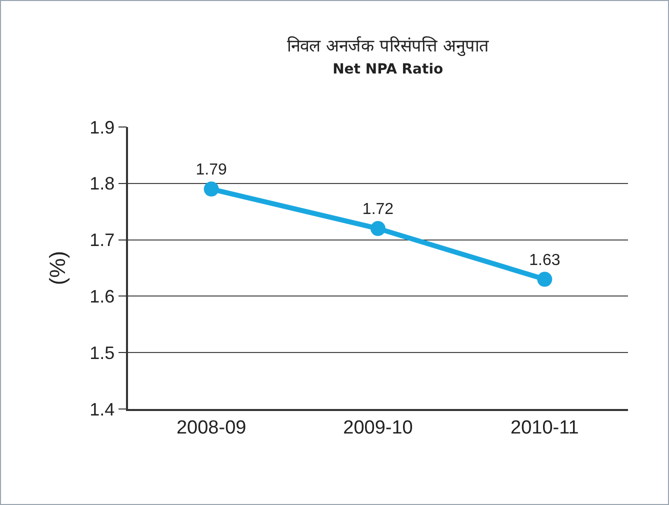 The height and width of the screenshot is (505, 669). What do you see at coordinates (102, 240) in the screenshot?
I see `y-tick-label: 1.7` at bounding box center [102, 240].